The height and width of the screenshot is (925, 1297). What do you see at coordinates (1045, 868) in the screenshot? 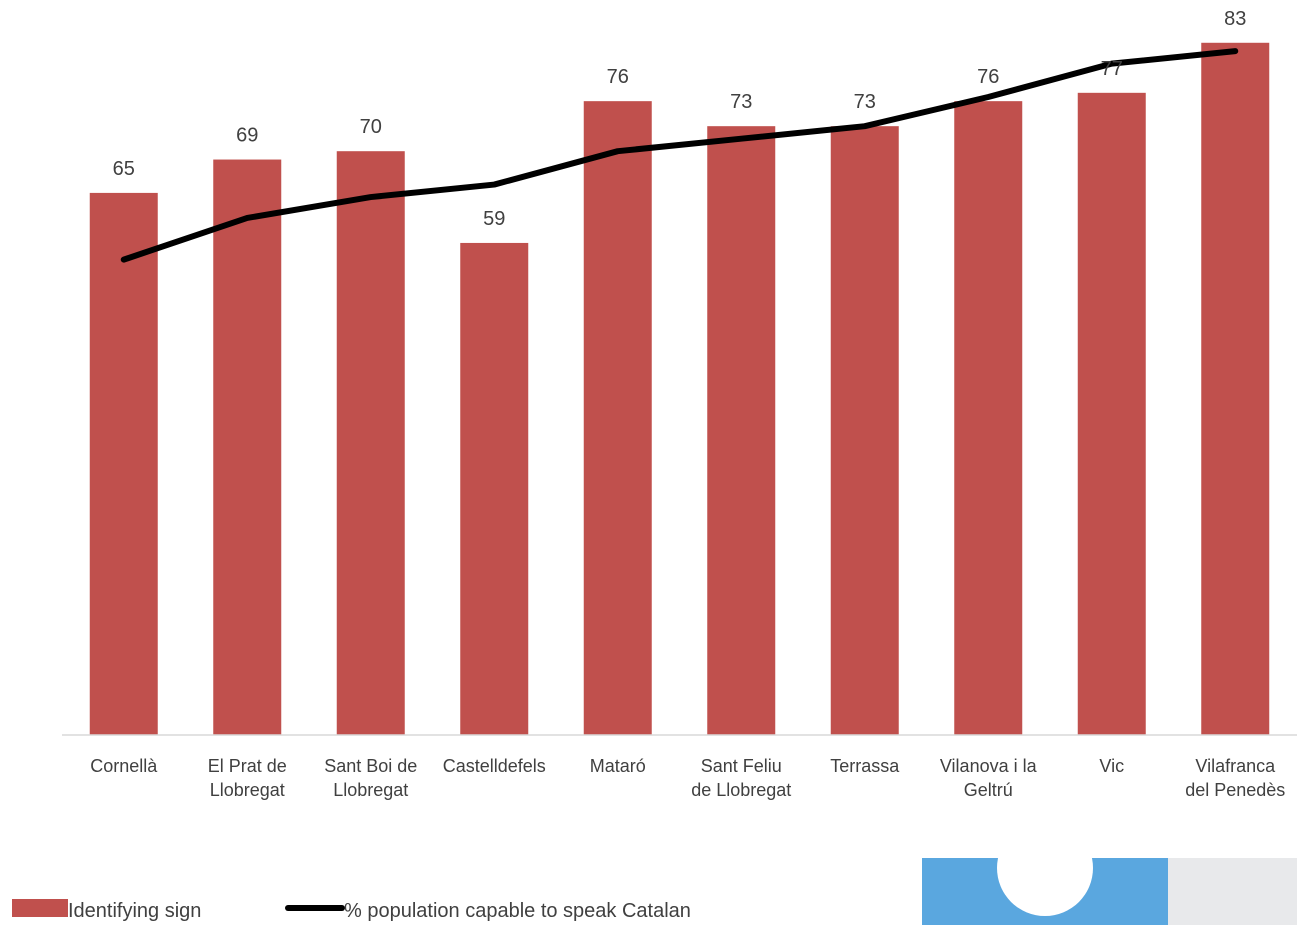
I see `decorative-white-circle` at bounding box center [1045, 868].